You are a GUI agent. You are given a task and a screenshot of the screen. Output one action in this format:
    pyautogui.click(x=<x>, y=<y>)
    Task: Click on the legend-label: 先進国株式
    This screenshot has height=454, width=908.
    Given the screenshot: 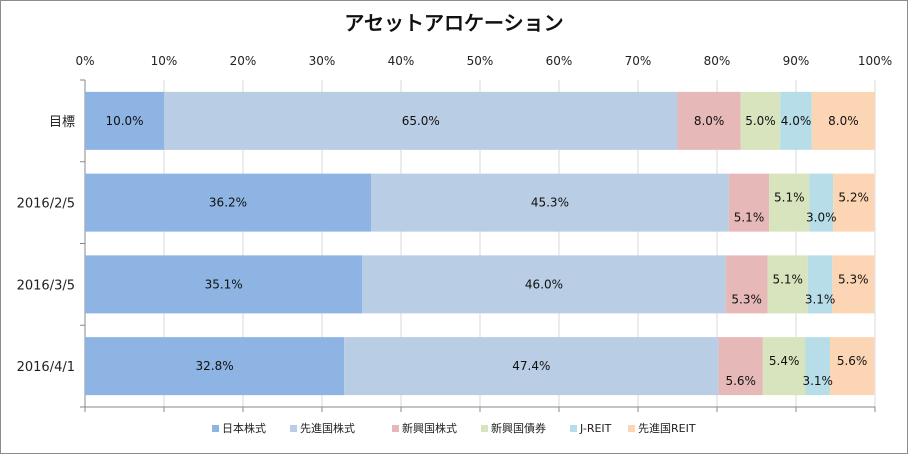 What is the action you would take?
    pyautogui.click(x=327, y=428)
    